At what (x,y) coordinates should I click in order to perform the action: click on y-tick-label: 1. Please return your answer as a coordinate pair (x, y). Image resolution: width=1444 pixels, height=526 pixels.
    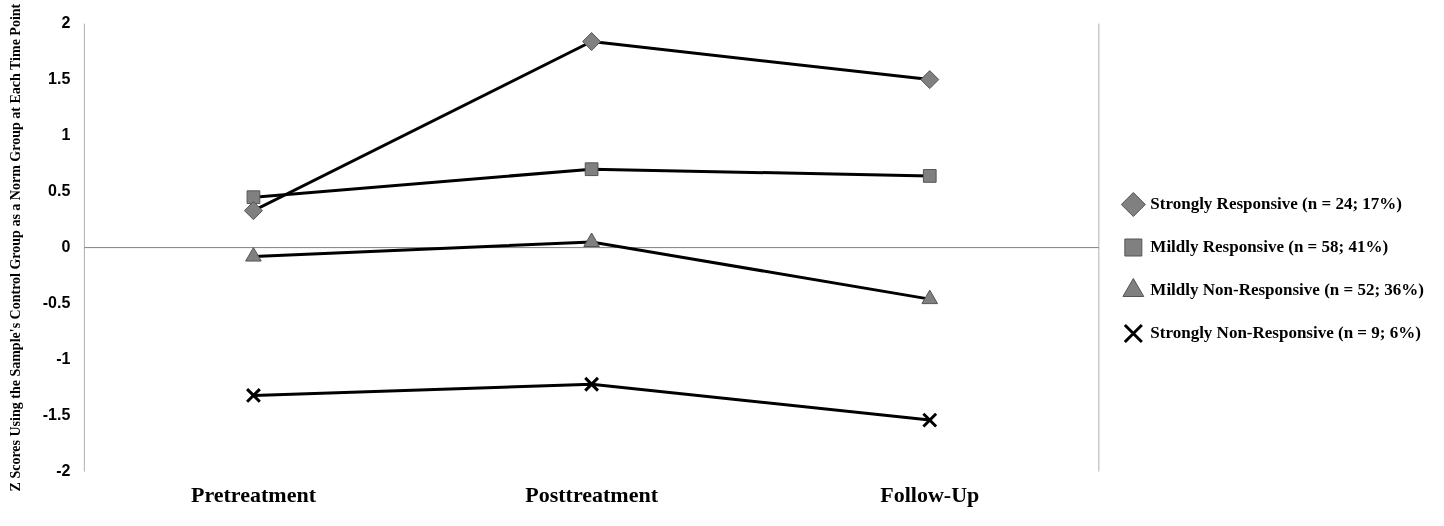
    Looking at the image, I should click on (66, 135).